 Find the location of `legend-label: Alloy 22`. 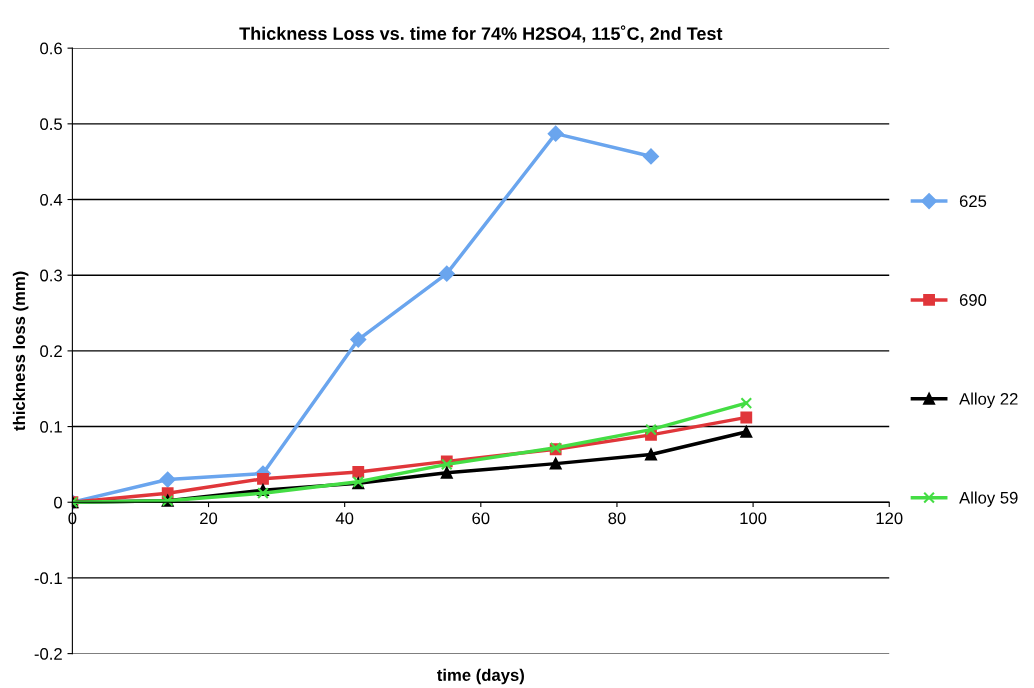

legend-label: Alloy 22 is located at coordinates (988, 400).